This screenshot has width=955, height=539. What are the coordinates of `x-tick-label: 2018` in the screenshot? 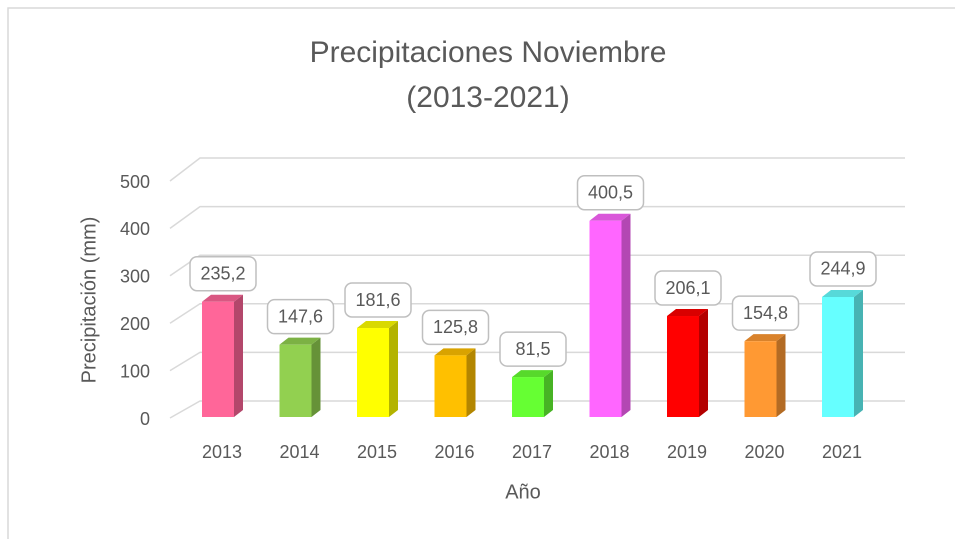 It's located at (609, 452).